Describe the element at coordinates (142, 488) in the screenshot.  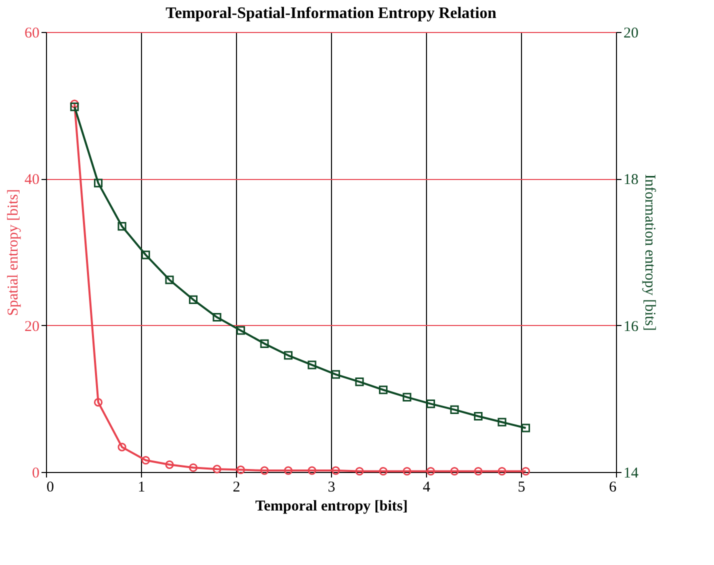
I see `x-tick-label: 1` at that location.